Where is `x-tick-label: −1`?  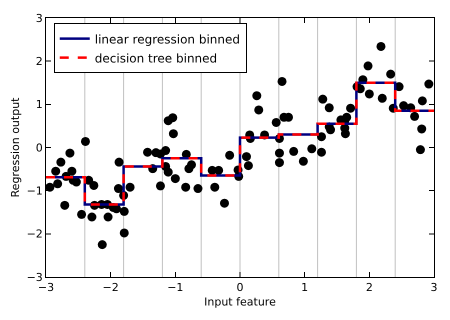 x-tick-label: −1 is located at coordinates (175, 287).